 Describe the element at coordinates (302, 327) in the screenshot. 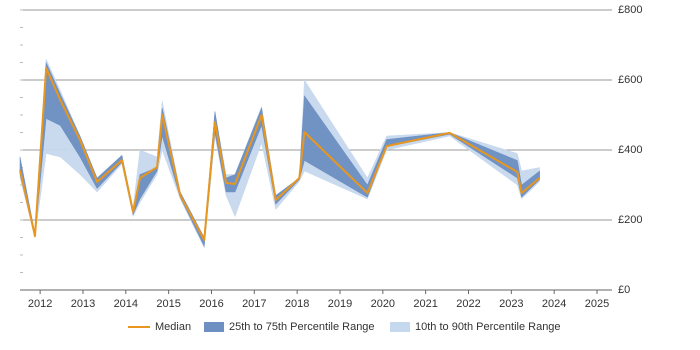

I see `legend-label: 25th to 75th Percentile Range` at that location.